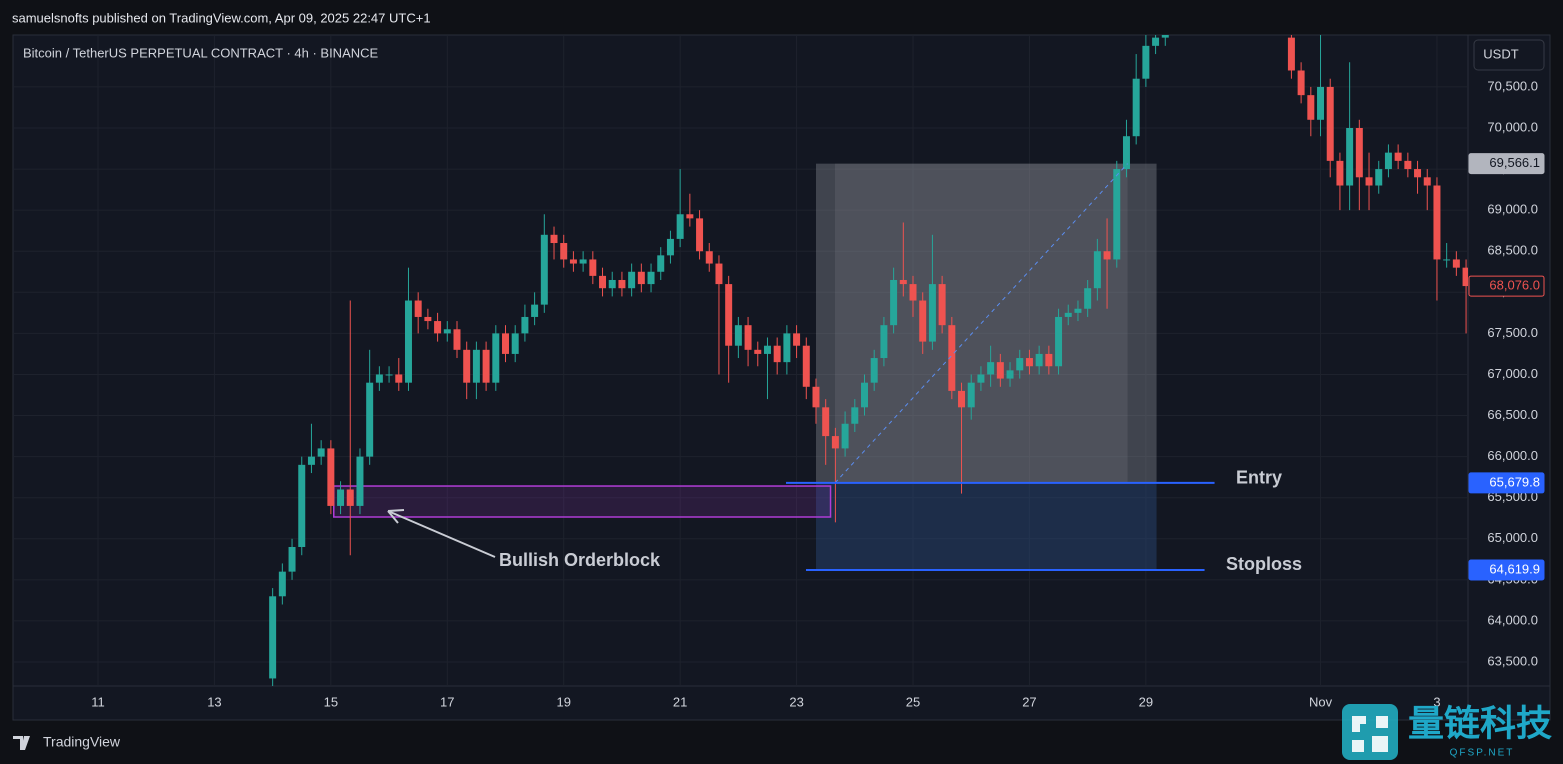  Describe the element at coordinates (396, 516) in the screenshot. I see `orderblock-arrow-head` at that location.